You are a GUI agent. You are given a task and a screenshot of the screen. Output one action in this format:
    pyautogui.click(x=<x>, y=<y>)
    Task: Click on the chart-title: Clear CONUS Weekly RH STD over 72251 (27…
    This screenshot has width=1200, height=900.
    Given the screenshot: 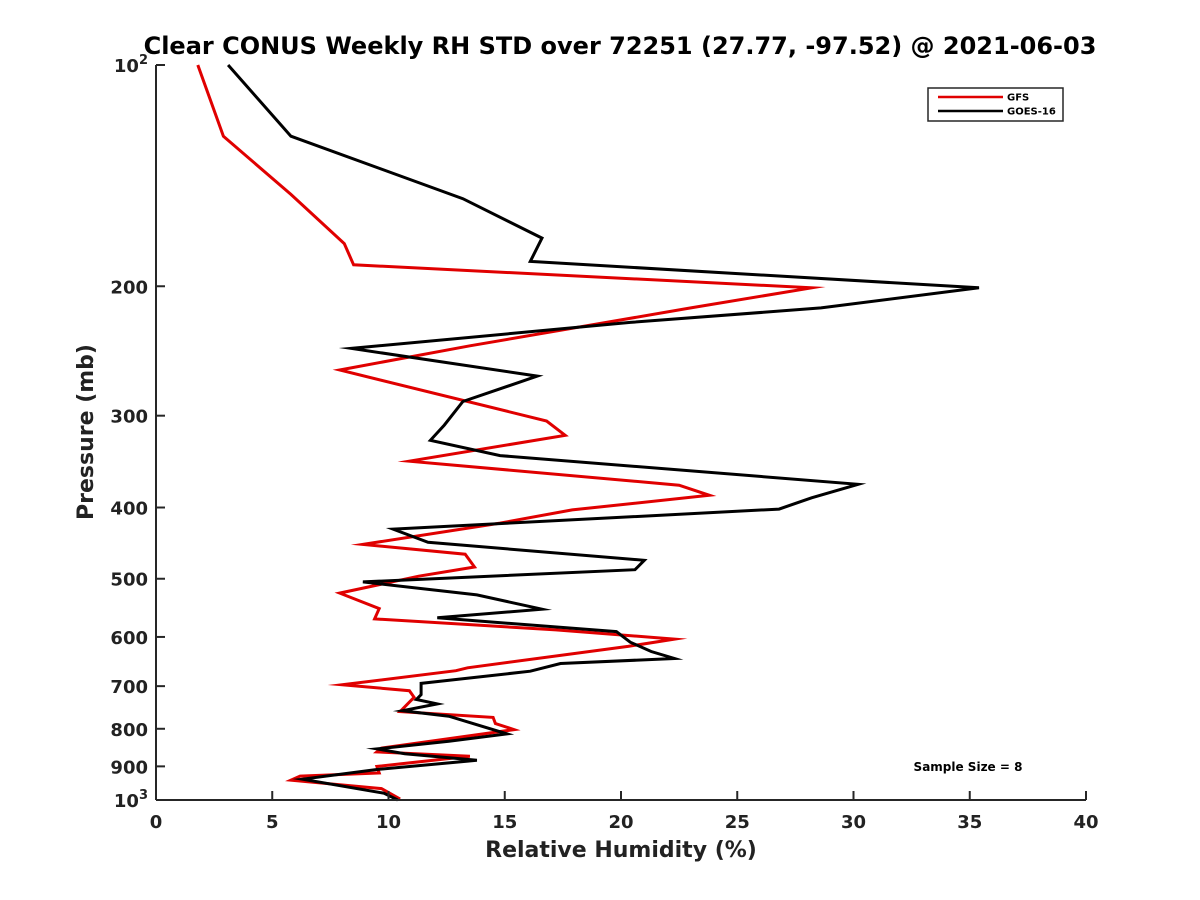 What is the action you would take?
    pyautogui.click(x=620, y=46)
    